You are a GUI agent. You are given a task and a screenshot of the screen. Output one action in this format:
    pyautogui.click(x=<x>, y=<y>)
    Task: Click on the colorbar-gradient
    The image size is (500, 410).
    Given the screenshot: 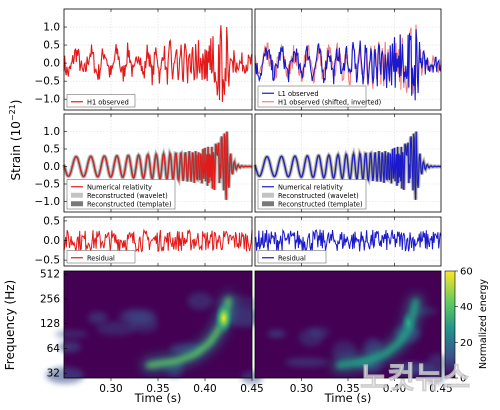 What is the action you would take?
    pyautogui.click(x=450, y=324)
    